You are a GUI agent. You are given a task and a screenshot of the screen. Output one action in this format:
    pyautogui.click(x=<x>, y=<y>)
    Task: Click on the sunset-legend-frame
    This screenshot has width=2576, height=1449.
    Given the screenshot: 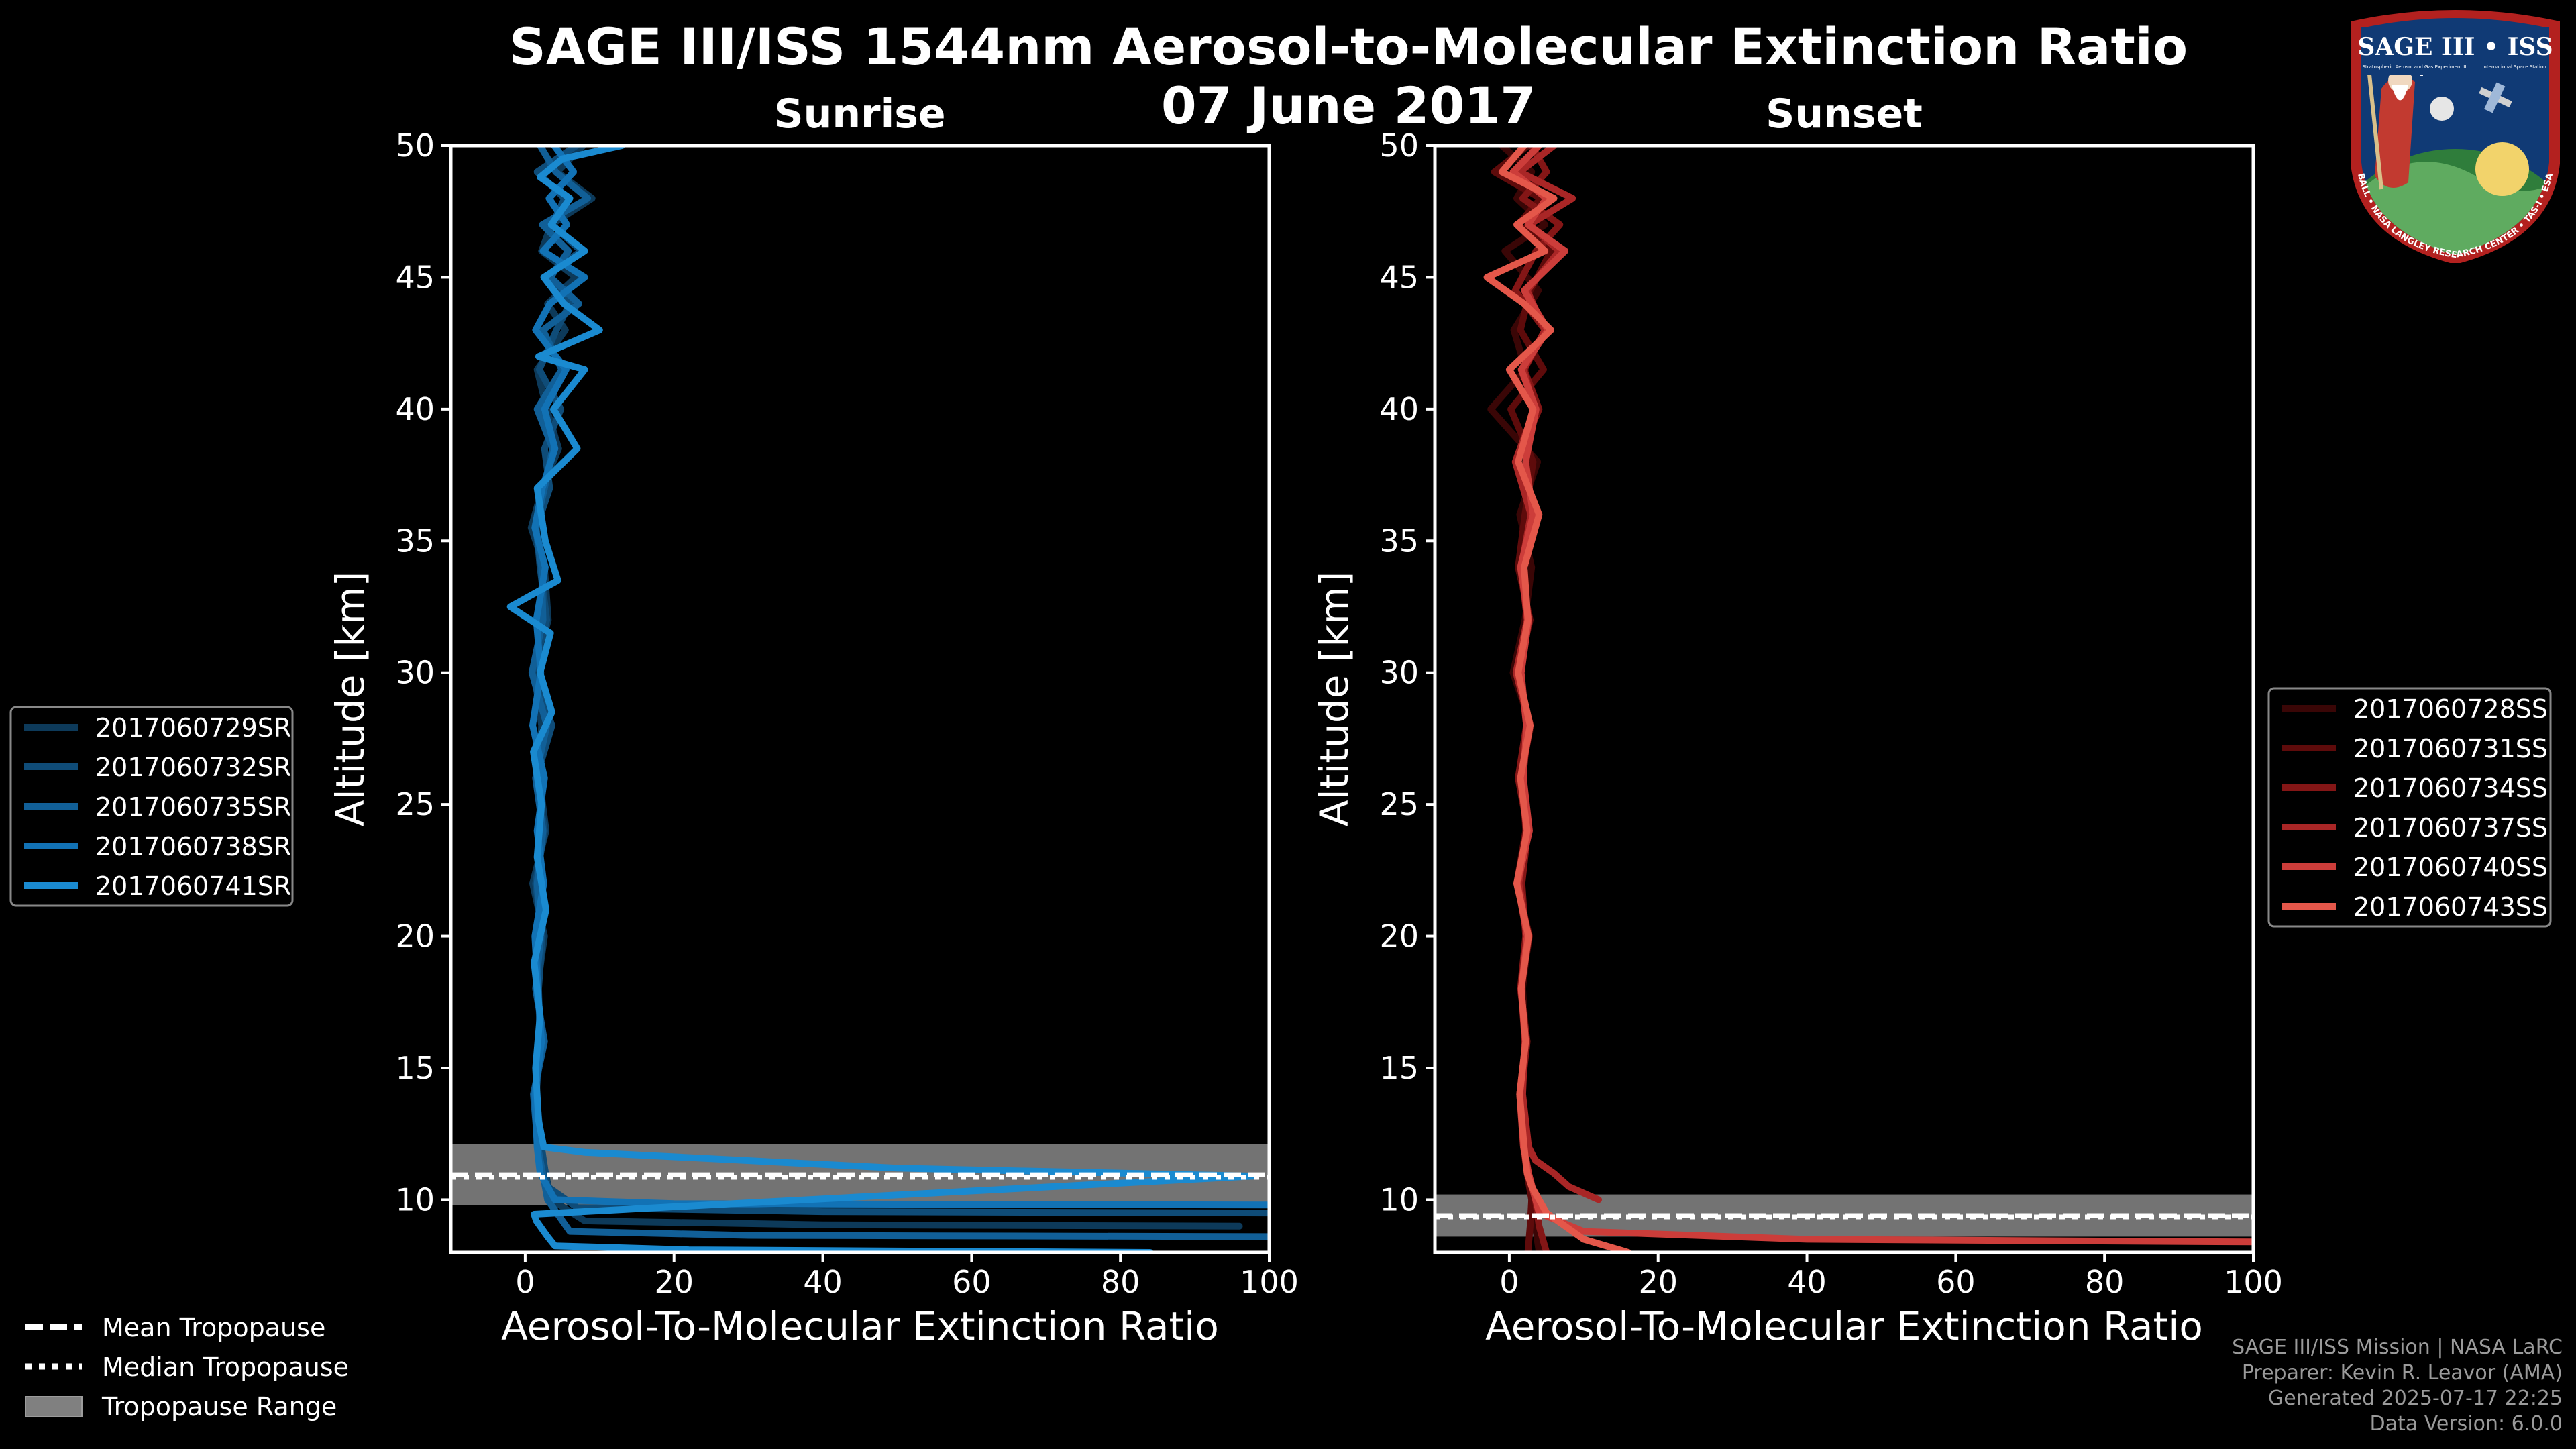 What is the action you would take?
    pyautogui.click(x=2409, y=807)
    